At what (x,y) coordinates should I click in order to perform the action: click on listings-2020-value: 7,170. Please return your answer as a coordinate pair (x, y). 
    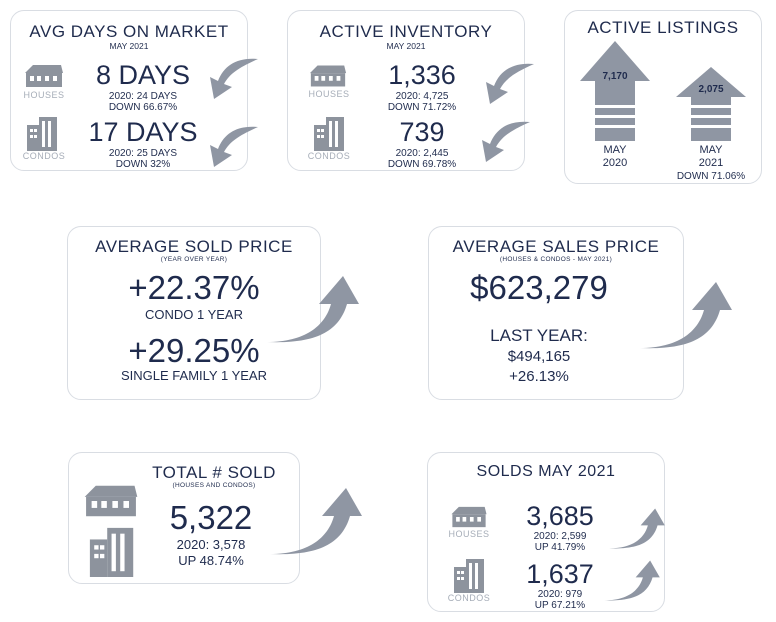
    Looking at the image, I should click on (615, 76).